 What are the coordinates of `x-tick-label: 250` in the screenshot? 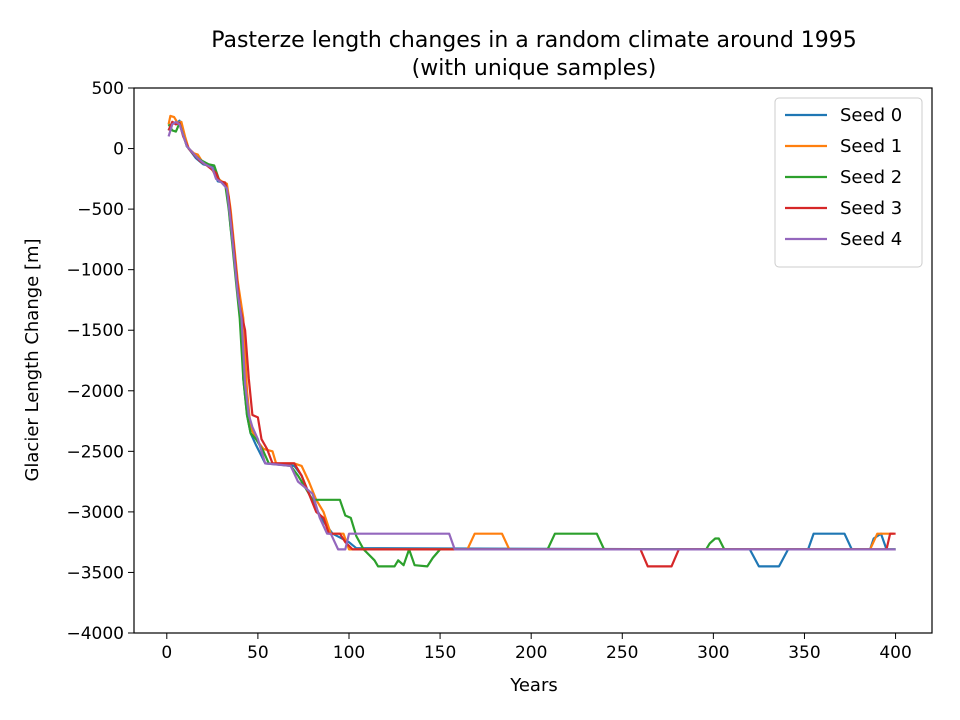 It's located at (622, 653).